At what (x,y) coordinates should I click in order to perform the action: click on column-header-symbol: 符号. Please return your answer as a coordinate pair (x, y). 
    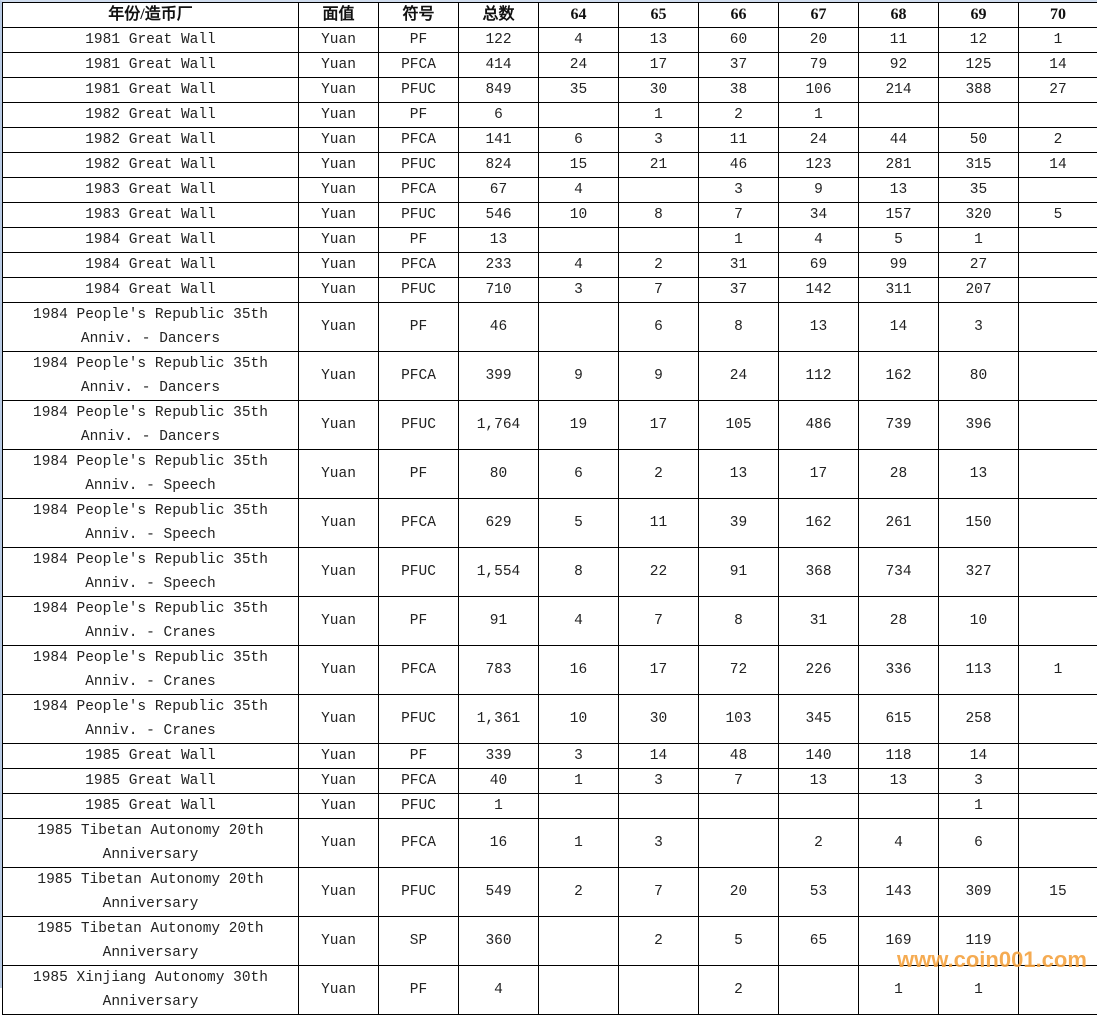
    Looking at the image, I should click on (419, 15).